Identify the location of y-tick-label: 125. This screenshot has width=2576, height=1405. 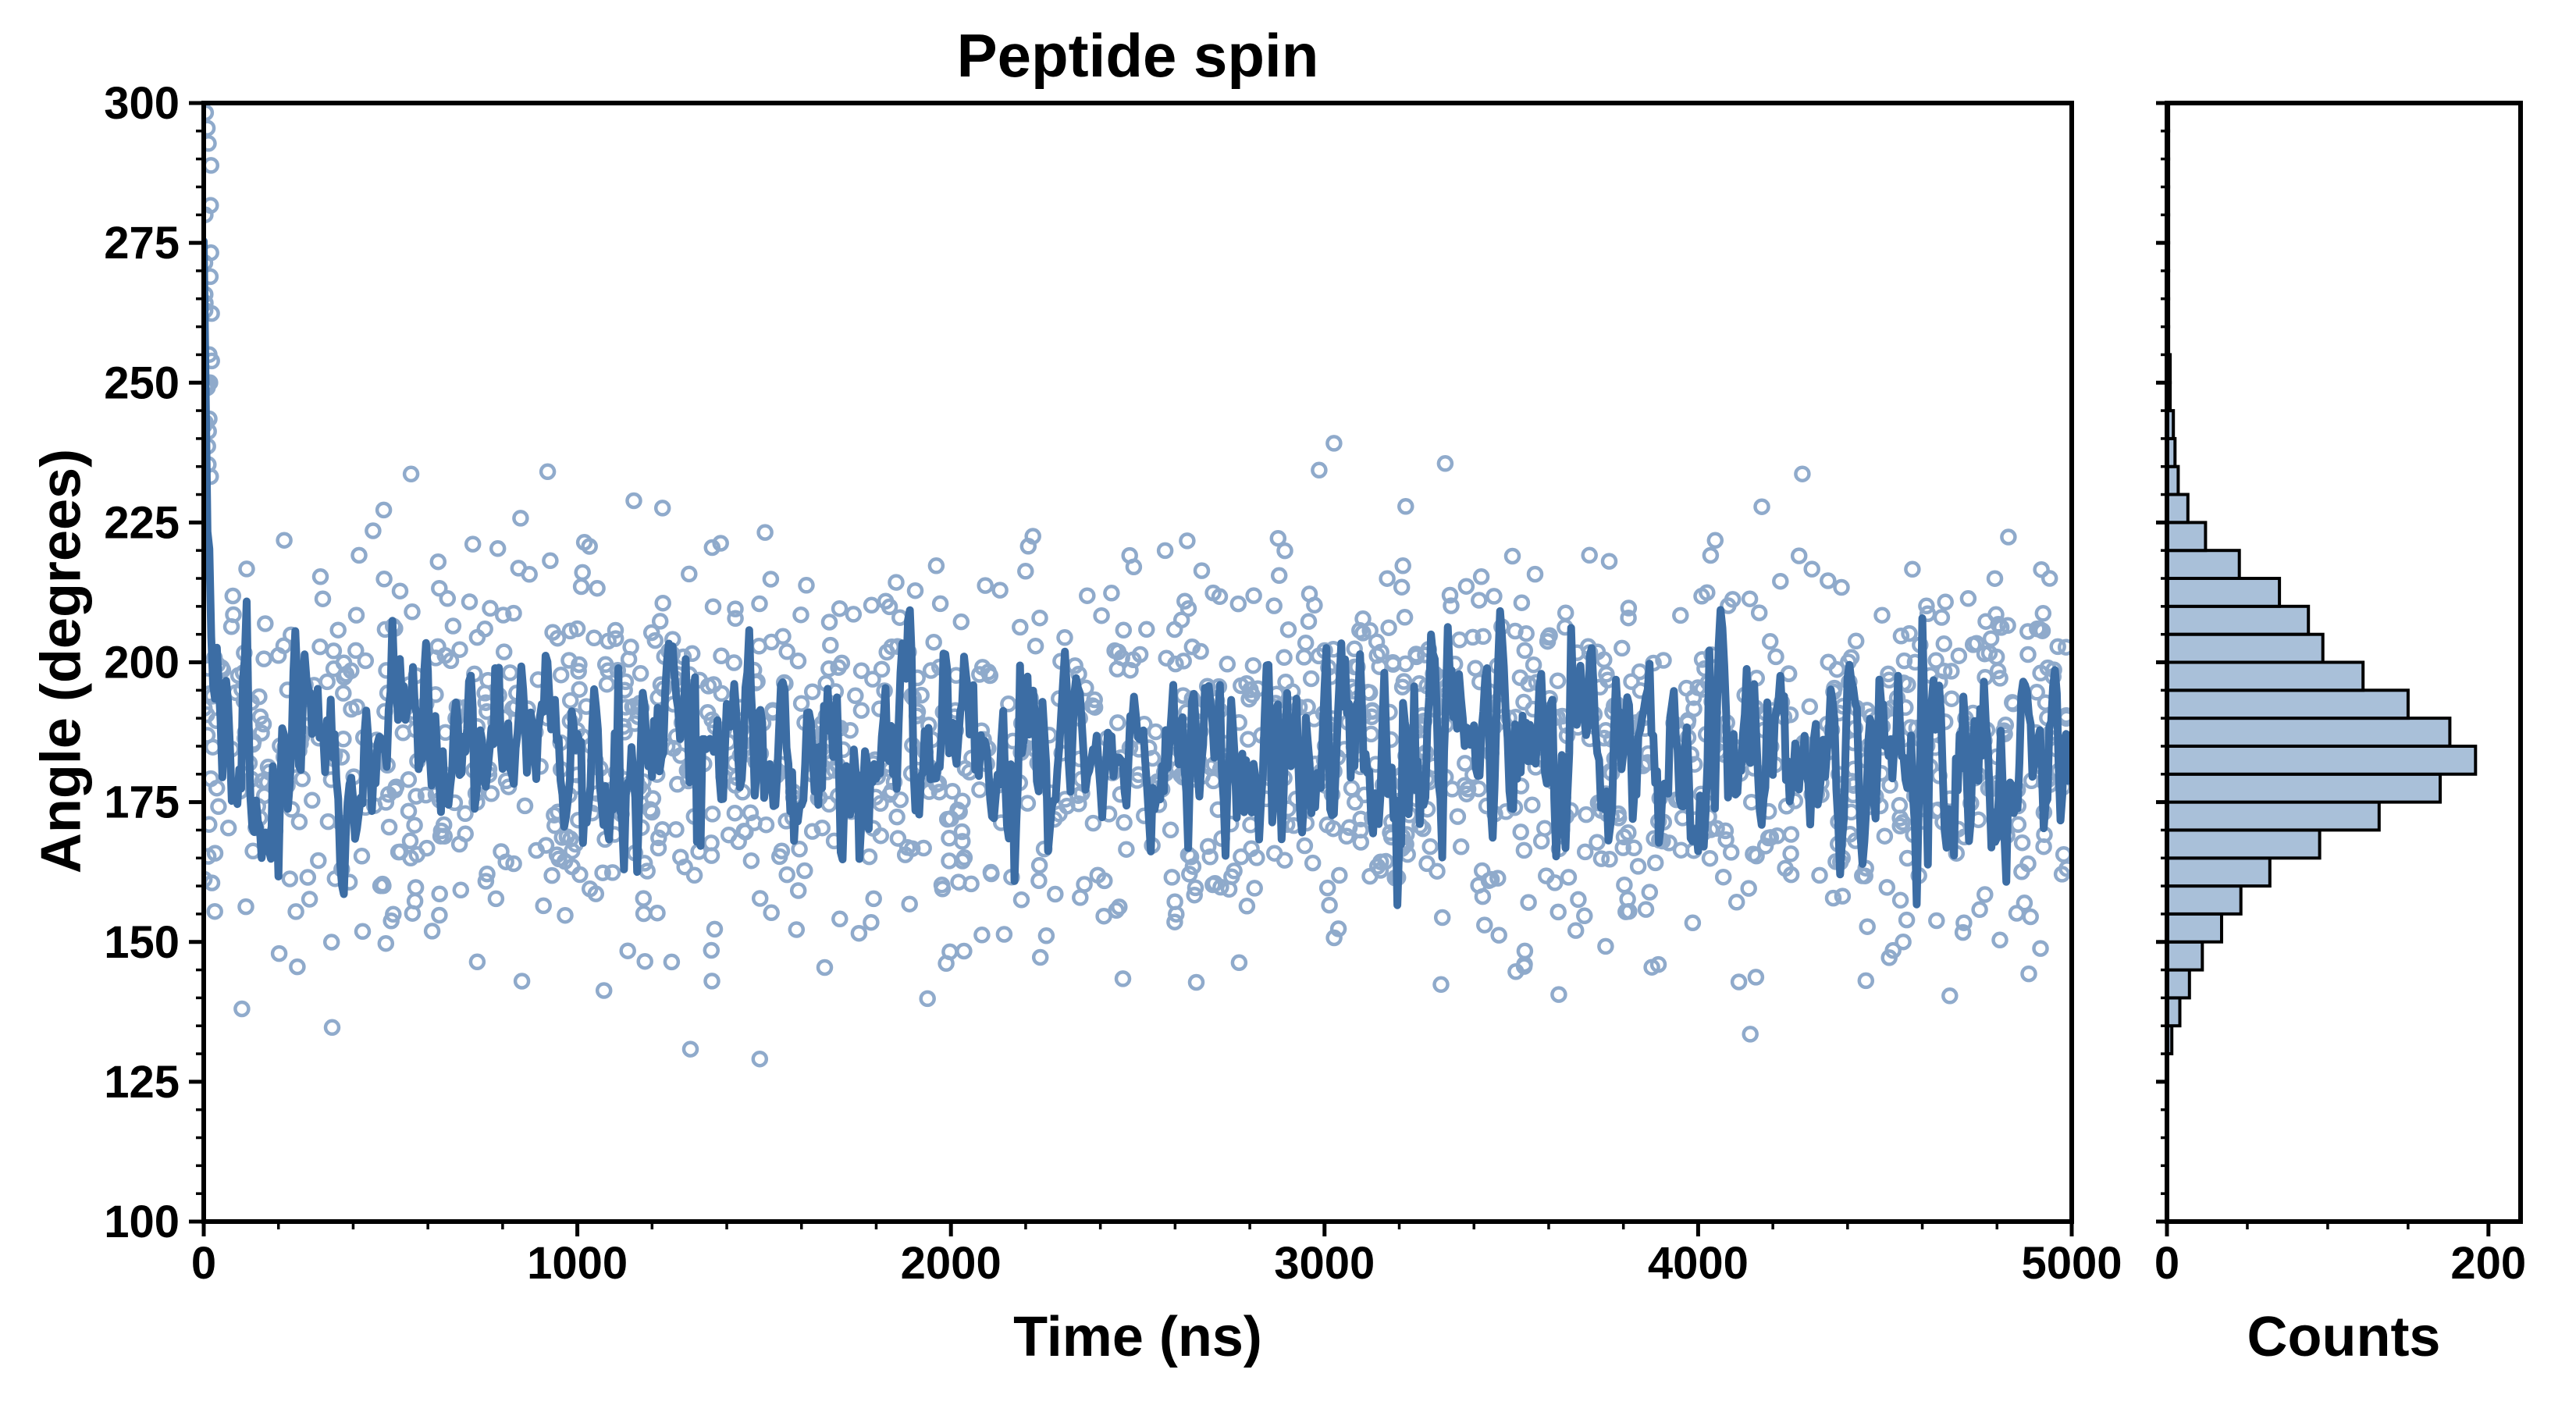
(142, 1082).